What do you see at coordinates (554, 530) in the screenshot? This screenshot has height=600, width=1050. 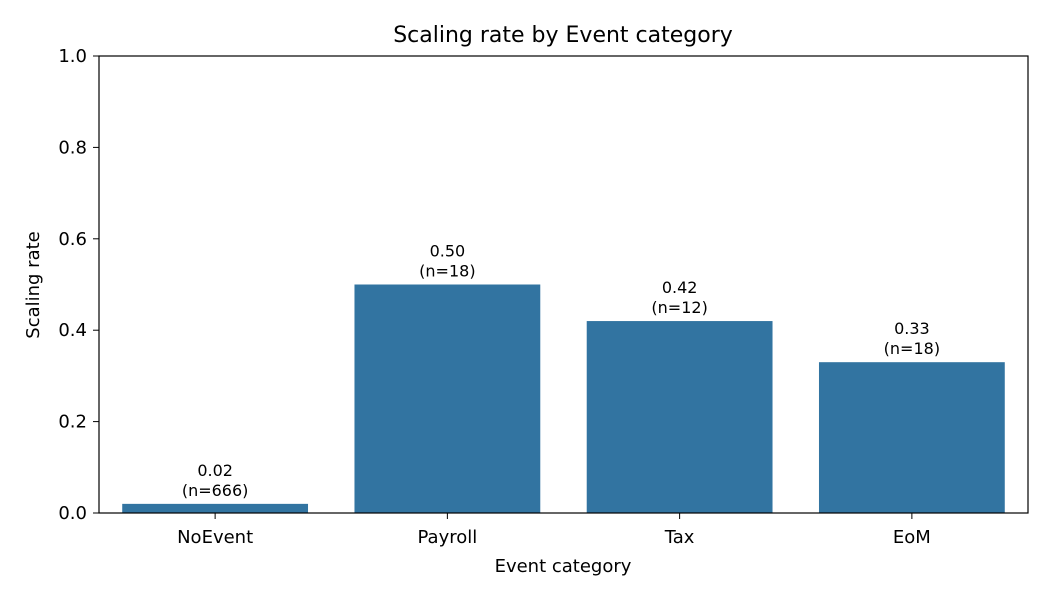 I see `x-axis-ticks: NoEvent Payroll Tax EoM` at bounding box center [554, 530].